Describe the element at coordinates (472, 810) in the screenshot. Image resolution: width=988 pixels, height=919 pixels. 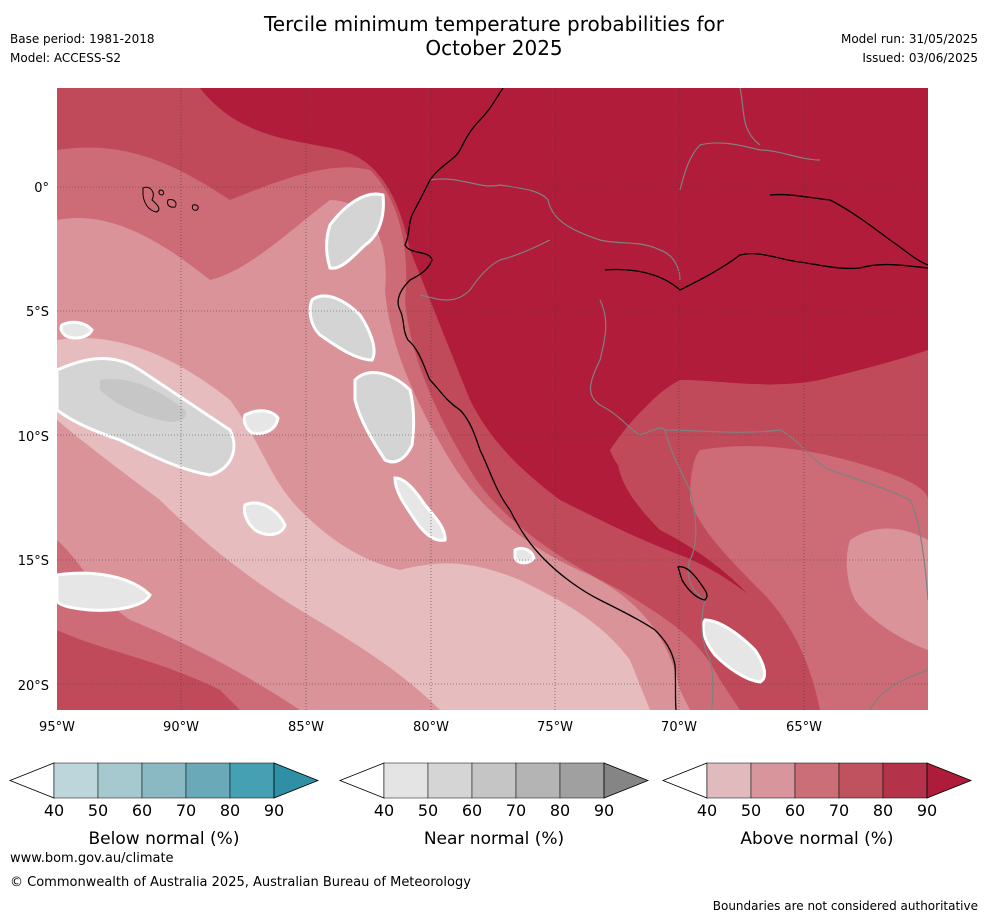
I see `colorbar-1-tick-2: 60` at that location.